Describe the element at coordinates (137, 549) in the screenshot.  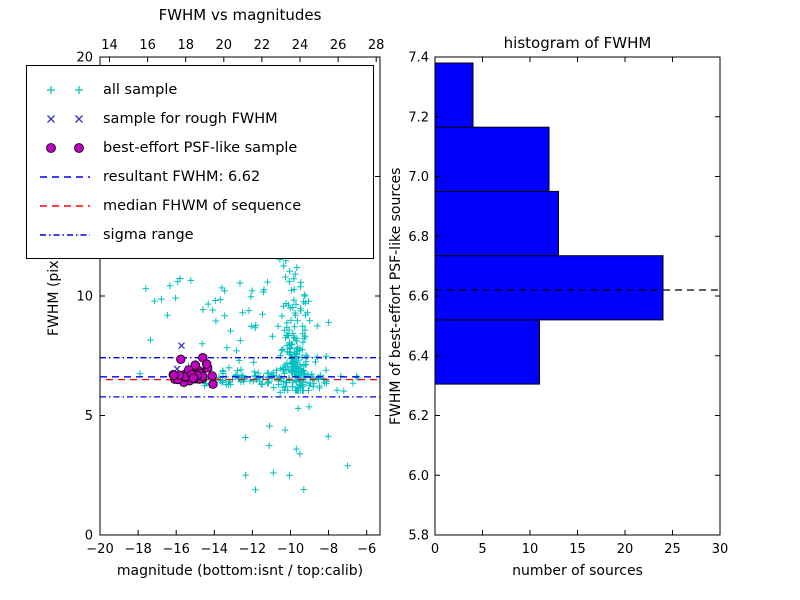
I see `tick-label: −18` at that location.